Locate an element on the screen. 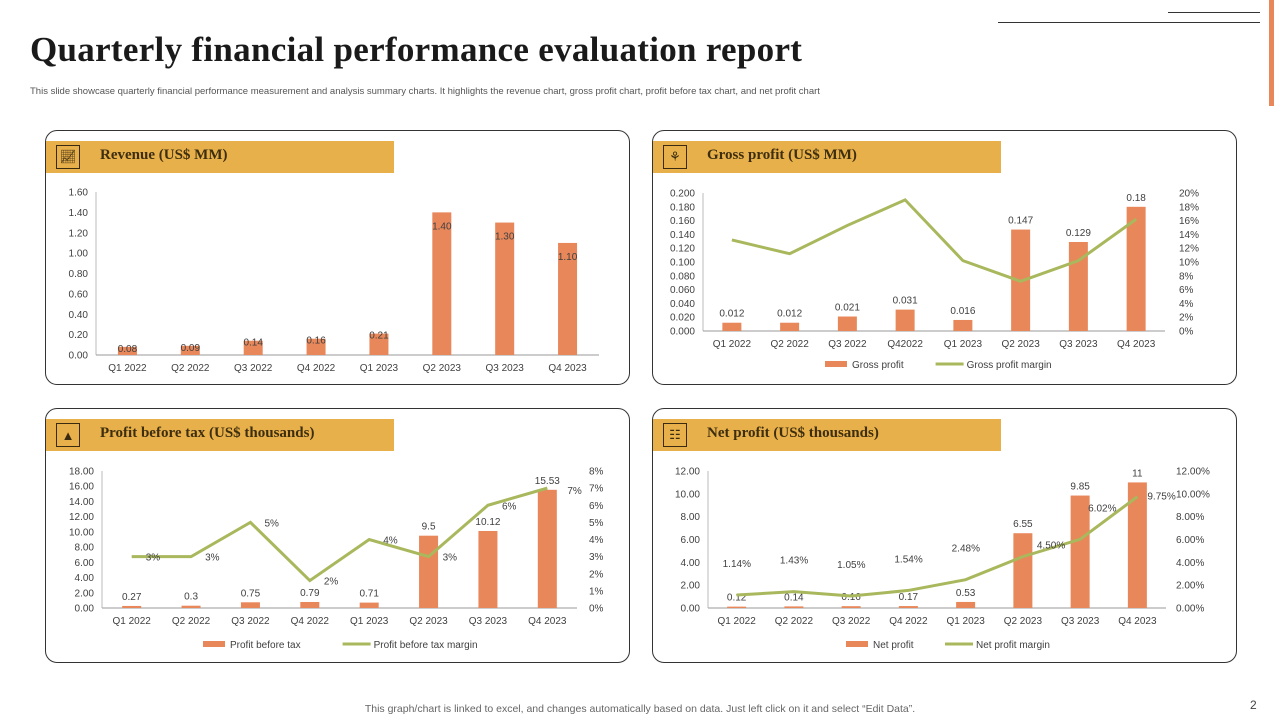  decor-line-long is located at coordinates (1129, 22).